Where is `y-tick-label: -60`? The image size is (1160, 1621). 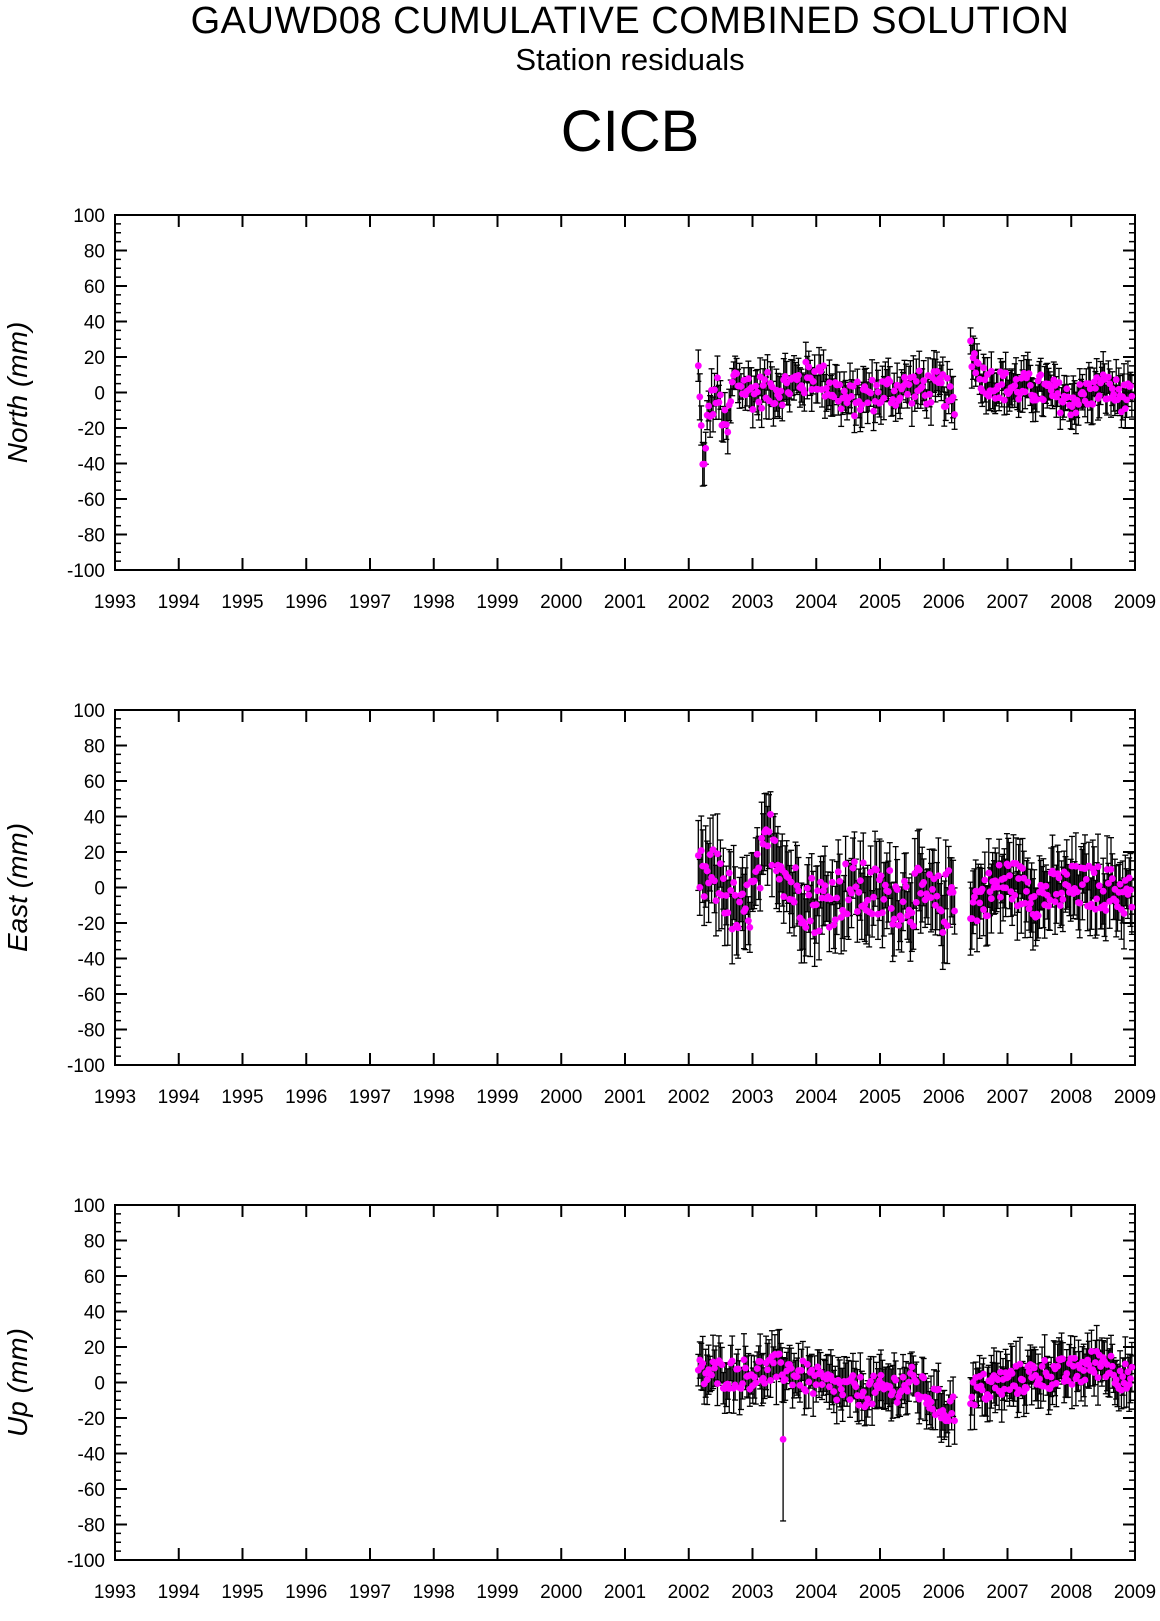 y-tick-label: -60 is located at coordinates (91, 1490).